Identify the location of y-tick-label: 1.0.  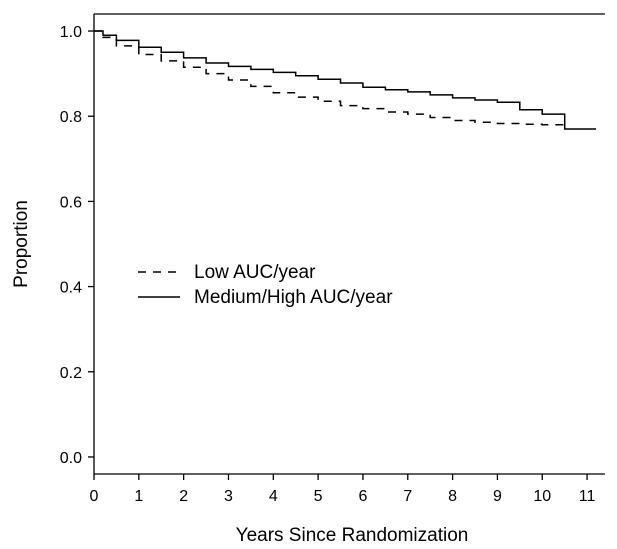
(71, 32).